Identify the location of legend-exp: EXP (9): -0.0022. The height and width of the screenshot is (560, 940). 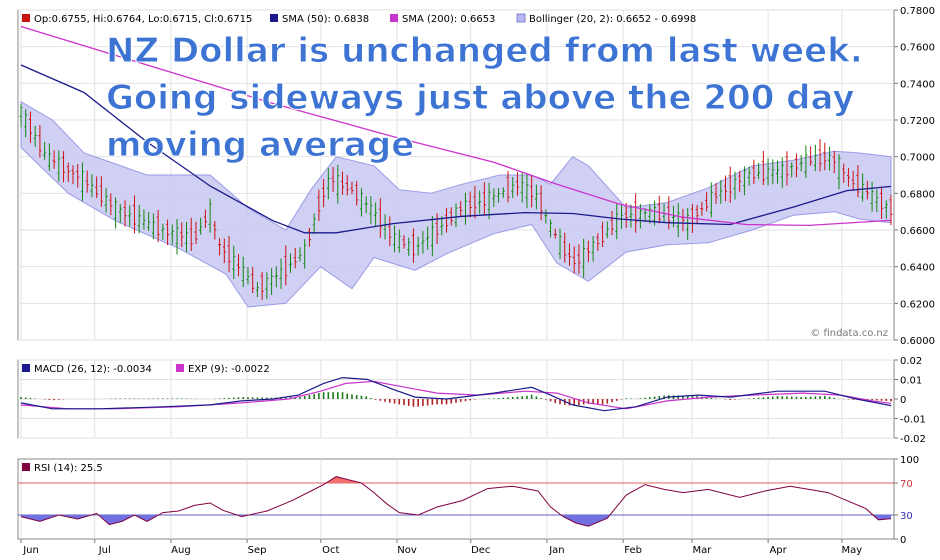
(229, 369).